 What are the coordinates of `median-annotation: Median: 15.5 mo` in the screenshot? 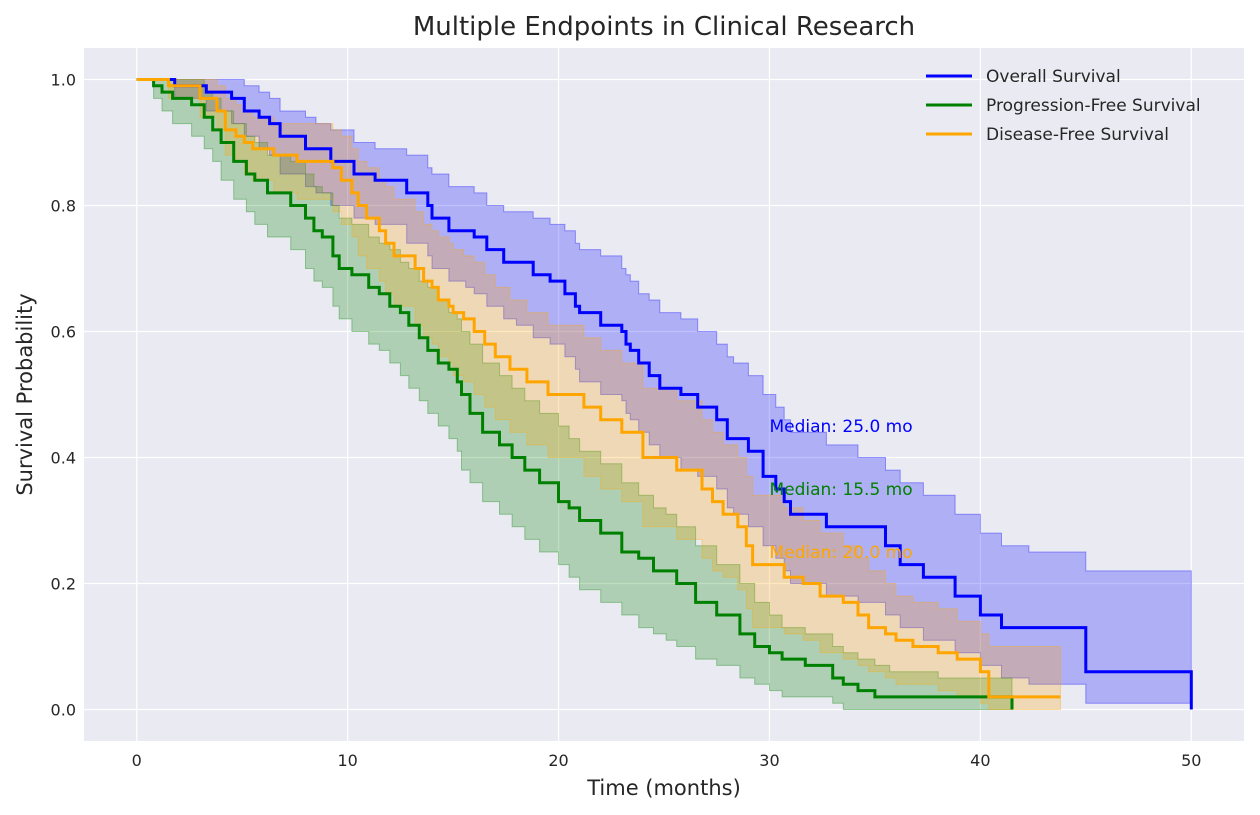 It's located at (840, 490).